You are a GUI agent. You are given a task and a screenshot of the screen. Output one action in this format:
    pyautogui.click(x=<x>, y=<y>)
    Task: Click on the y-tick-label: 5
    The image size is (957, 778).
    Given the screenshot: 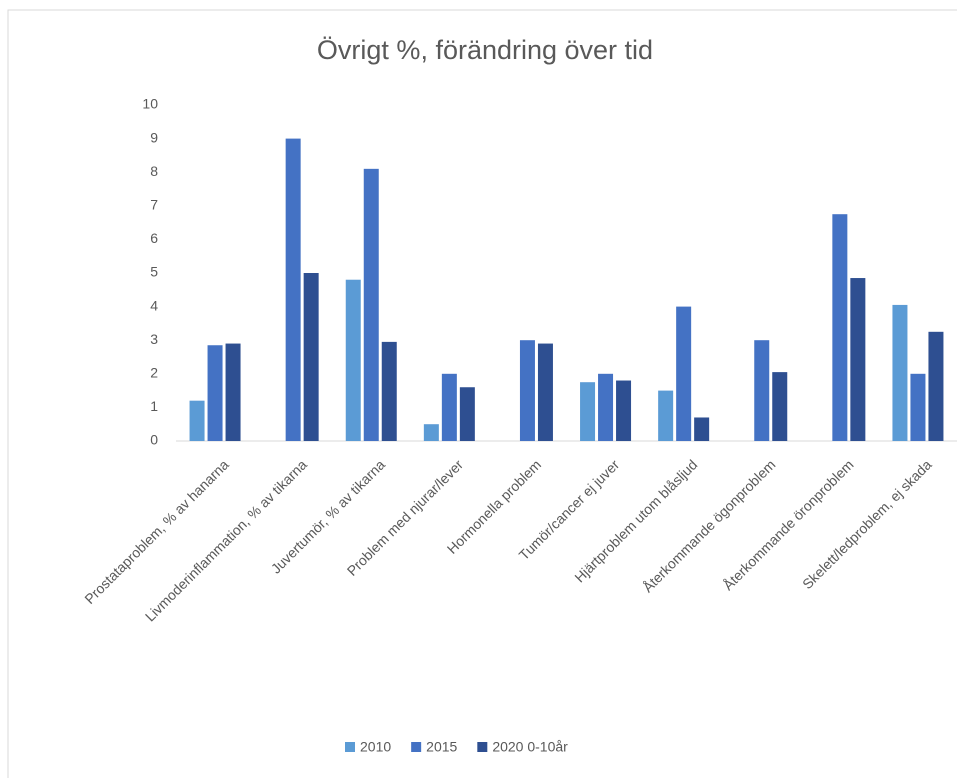 What is the action you would take?
    pyautogui.click(x=154, y=272)
    